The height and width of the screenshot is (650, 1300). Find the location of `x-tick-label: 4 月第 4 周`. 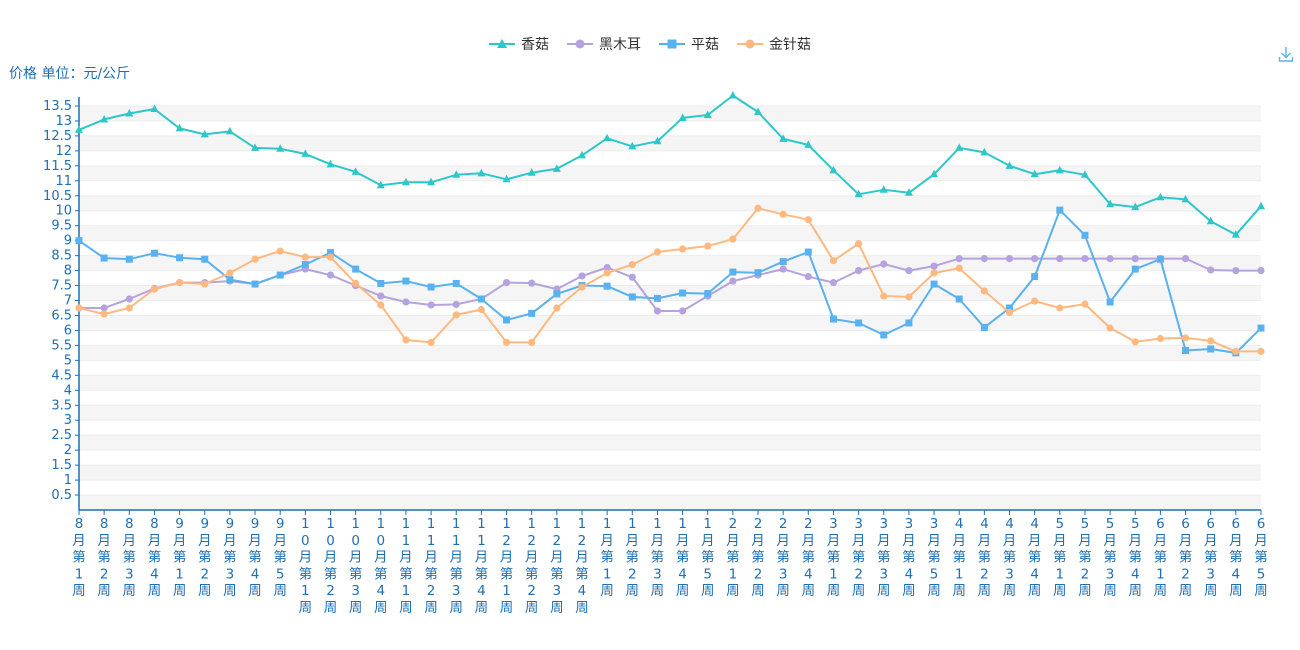

x-tick-label: 4 月第 4 周 is located at coordinates (1035, 557).